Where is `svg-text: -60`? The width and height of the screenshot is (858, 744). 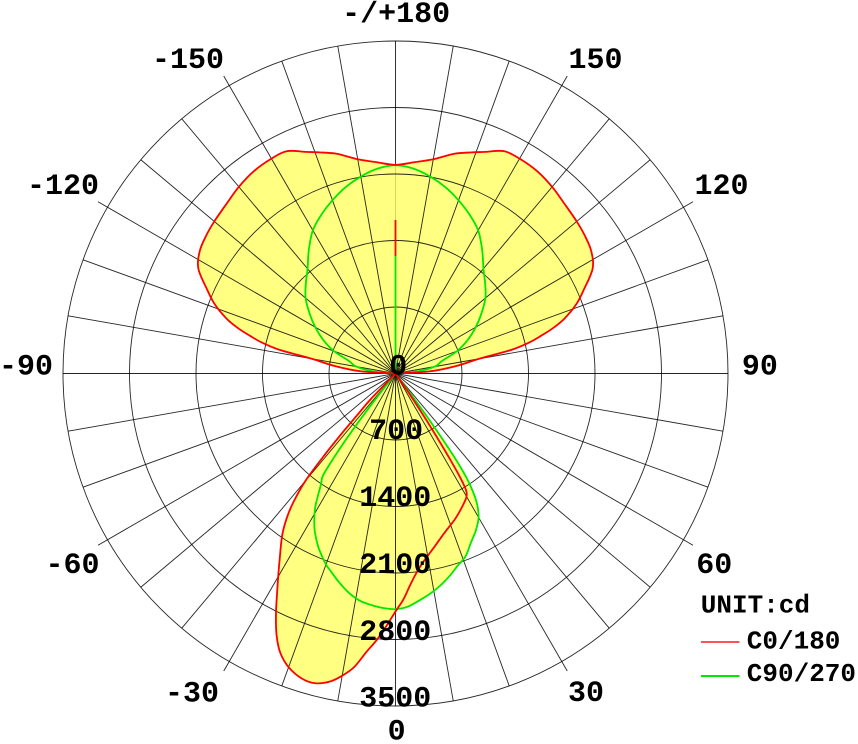 svg-text: -60 is located at coordinates (72, 566).